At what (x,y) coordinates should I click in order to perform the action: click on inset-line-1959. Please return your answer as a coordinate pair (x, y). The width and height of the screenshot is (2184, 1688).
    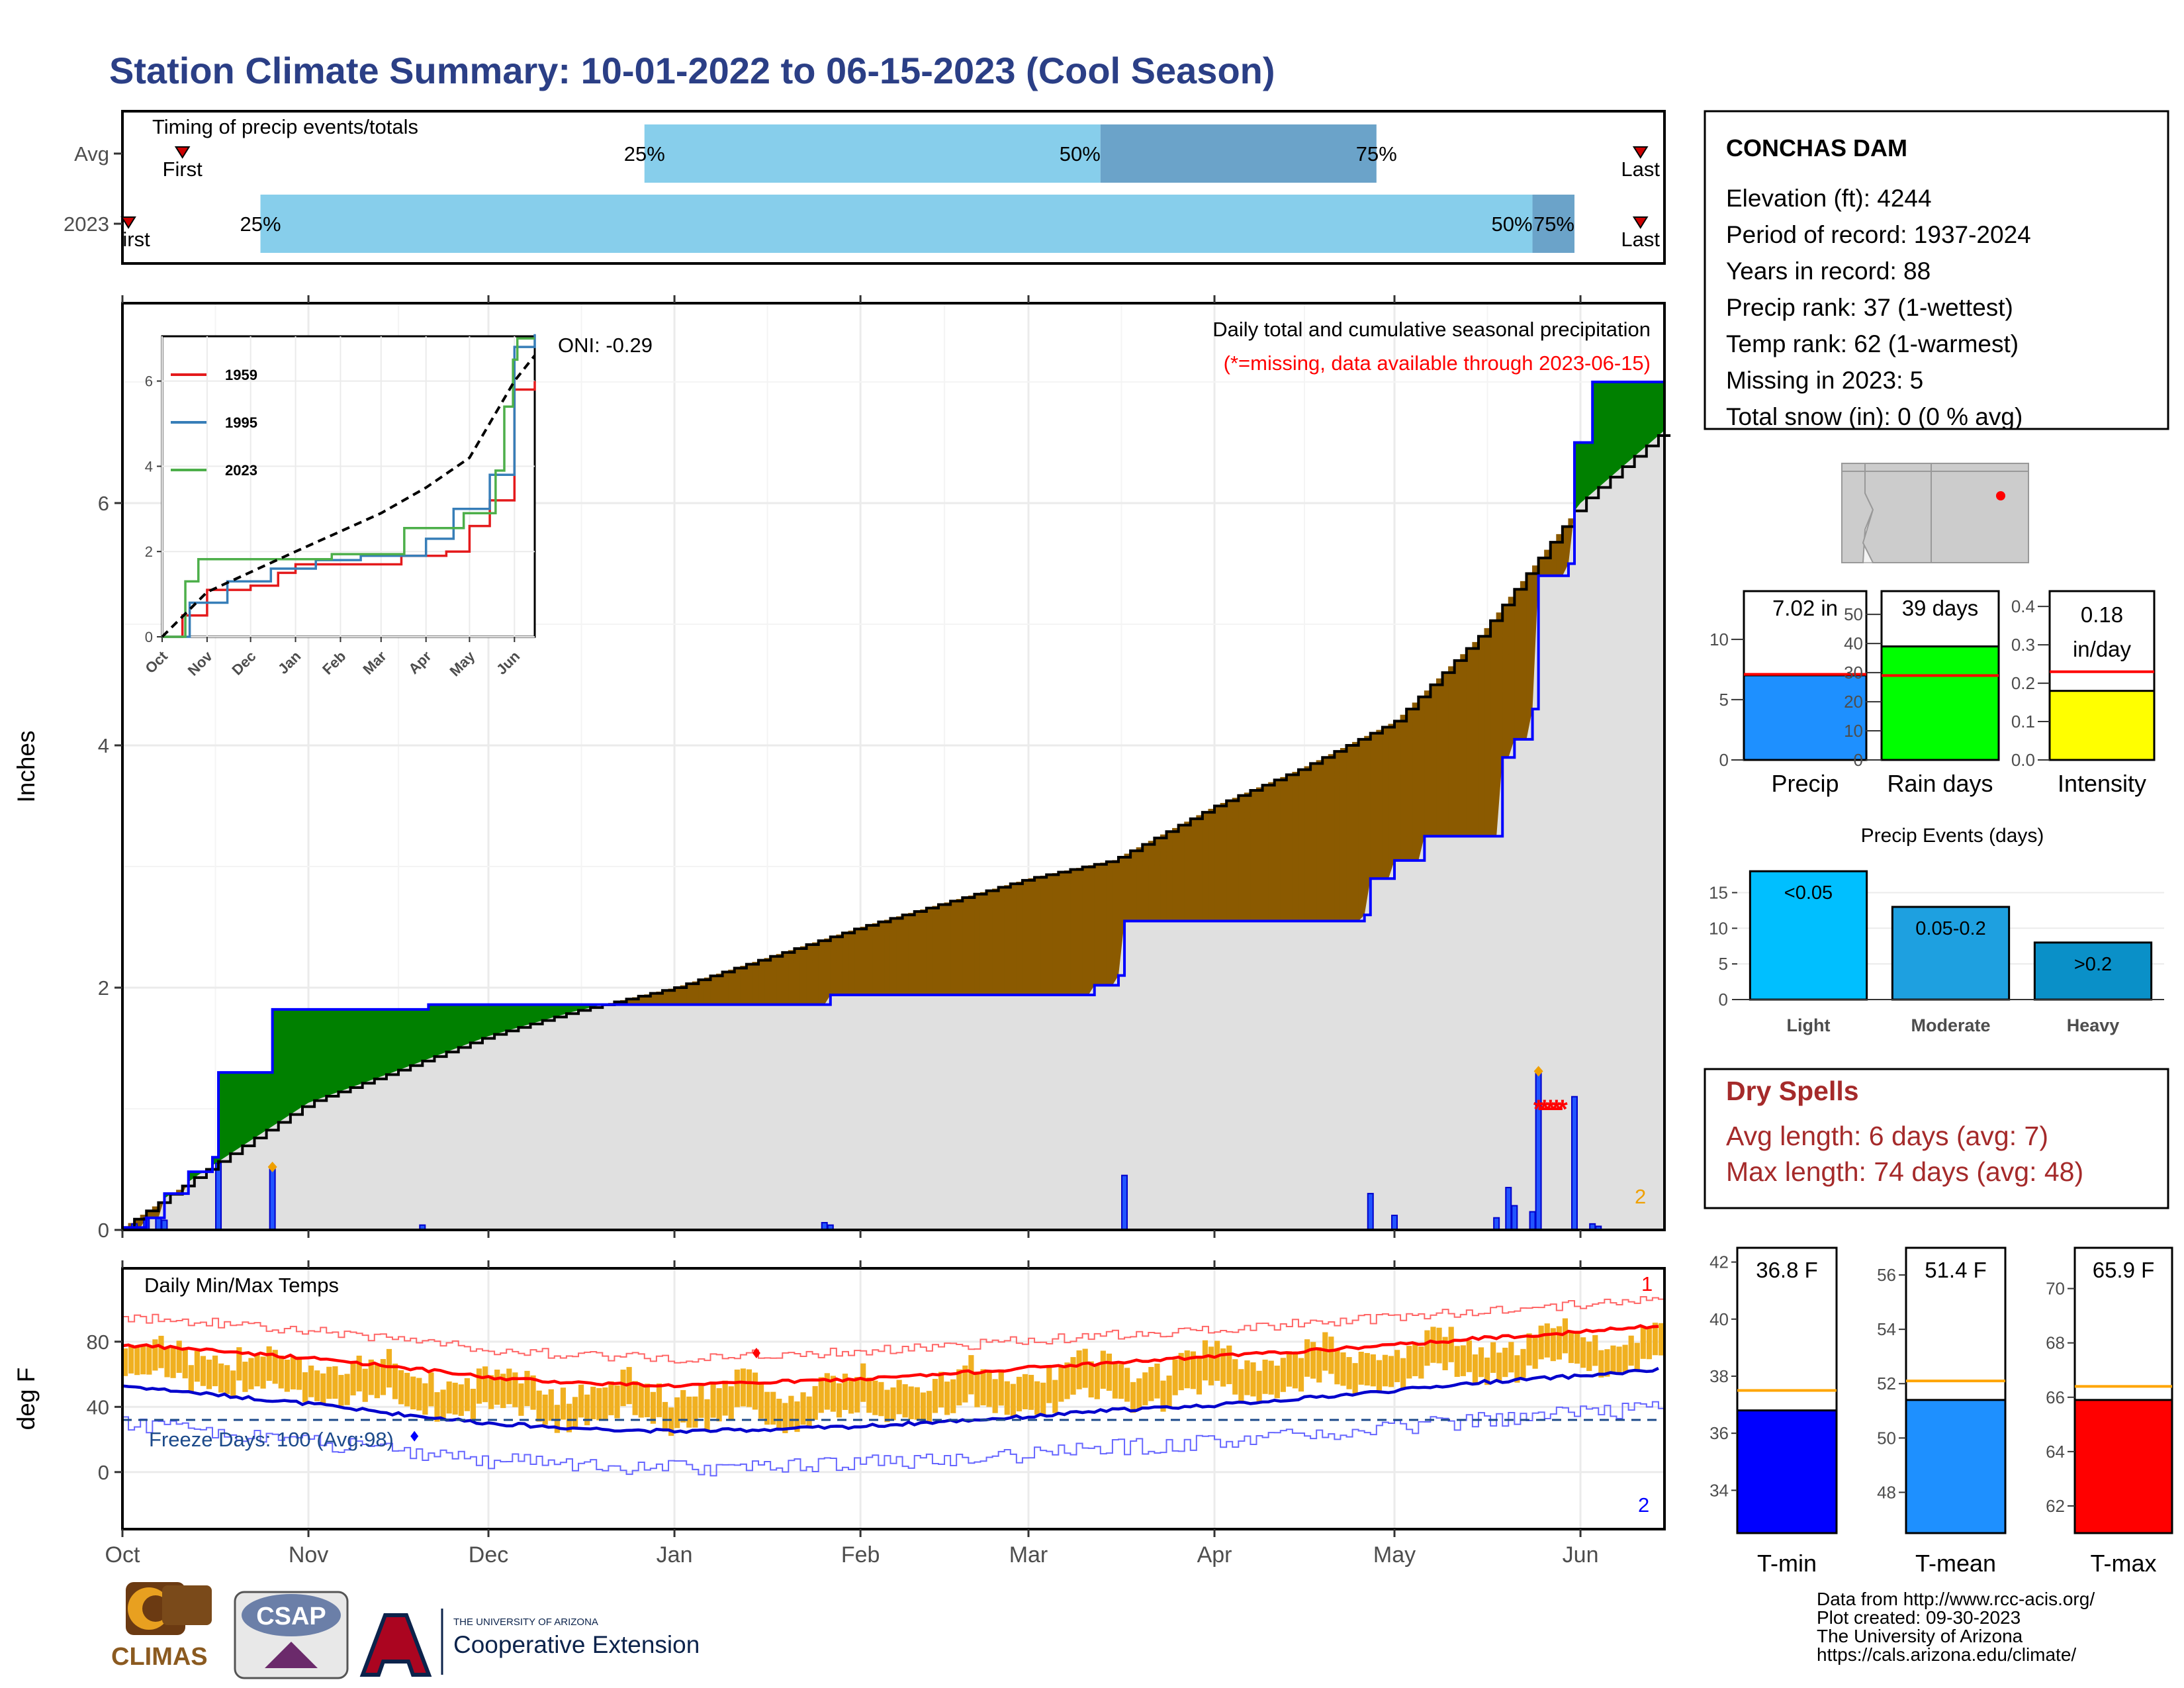
    Looking at the image, I should click on (349, 509).